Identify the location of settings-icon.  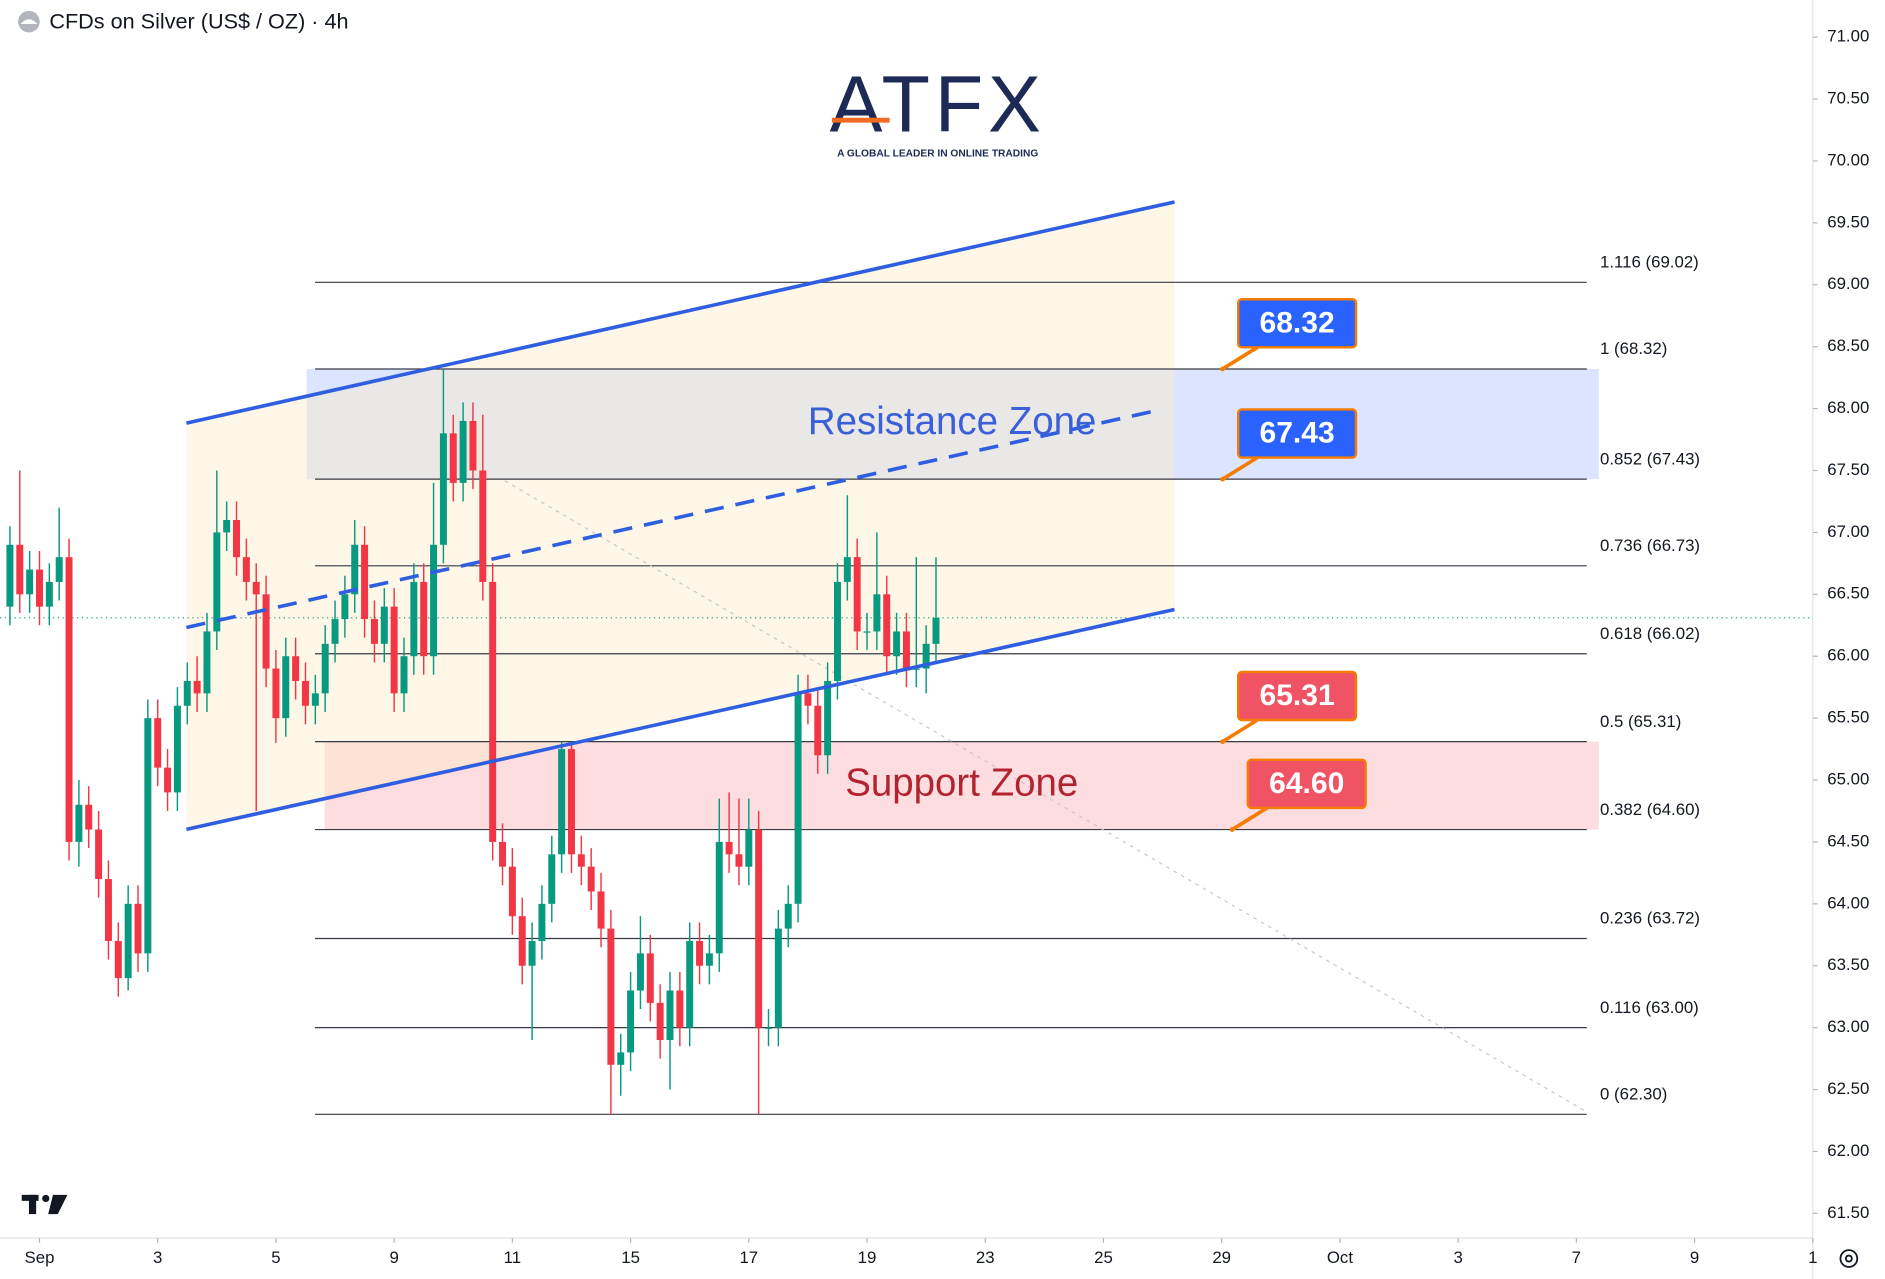
(1849, 1258).